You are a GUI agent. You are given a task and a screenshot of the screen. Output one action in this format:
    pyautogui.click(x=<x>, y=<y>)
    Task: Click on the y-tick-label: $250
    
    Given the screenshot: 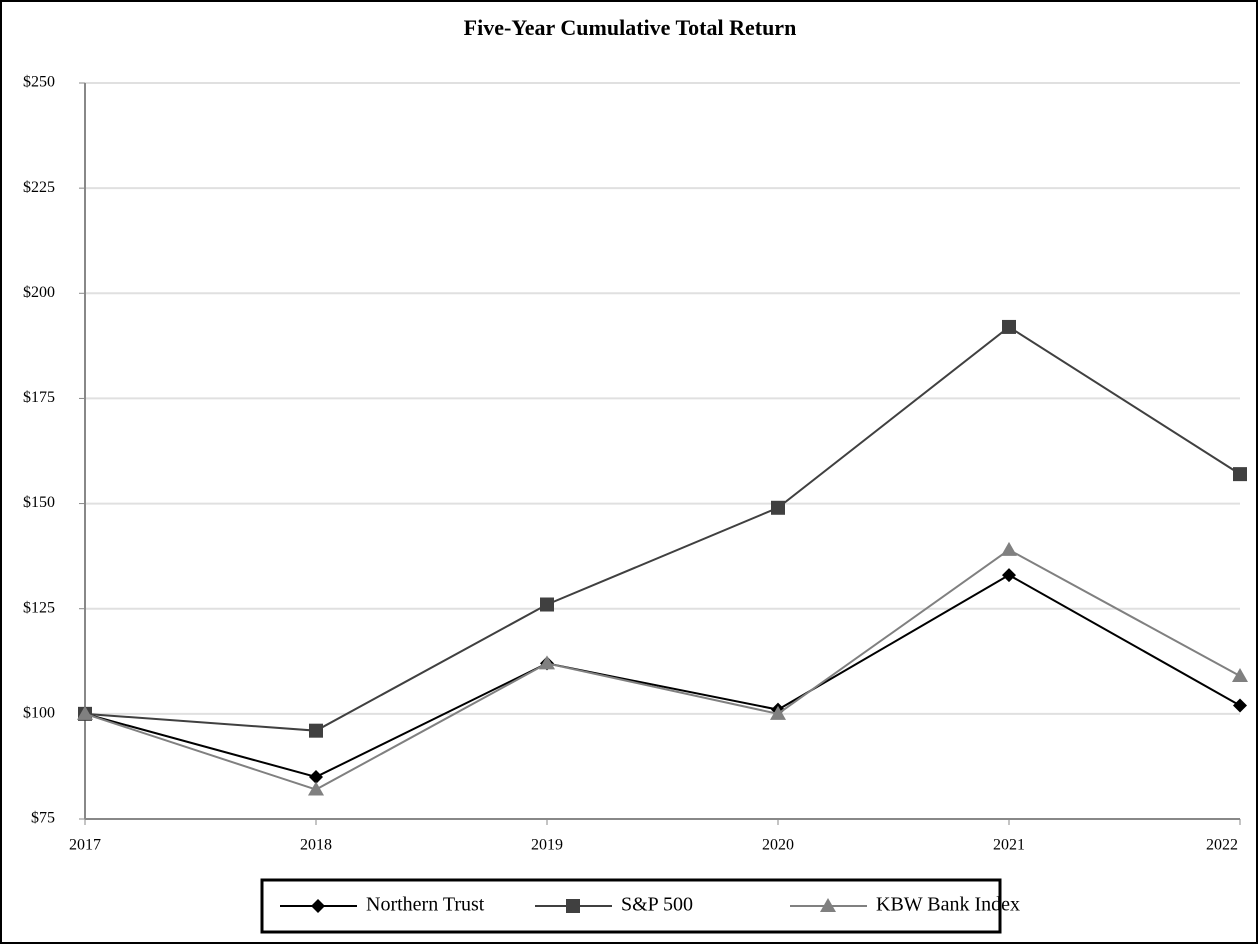 What is the action you would take?
    pyautogui.click(x=39, y=82)
    